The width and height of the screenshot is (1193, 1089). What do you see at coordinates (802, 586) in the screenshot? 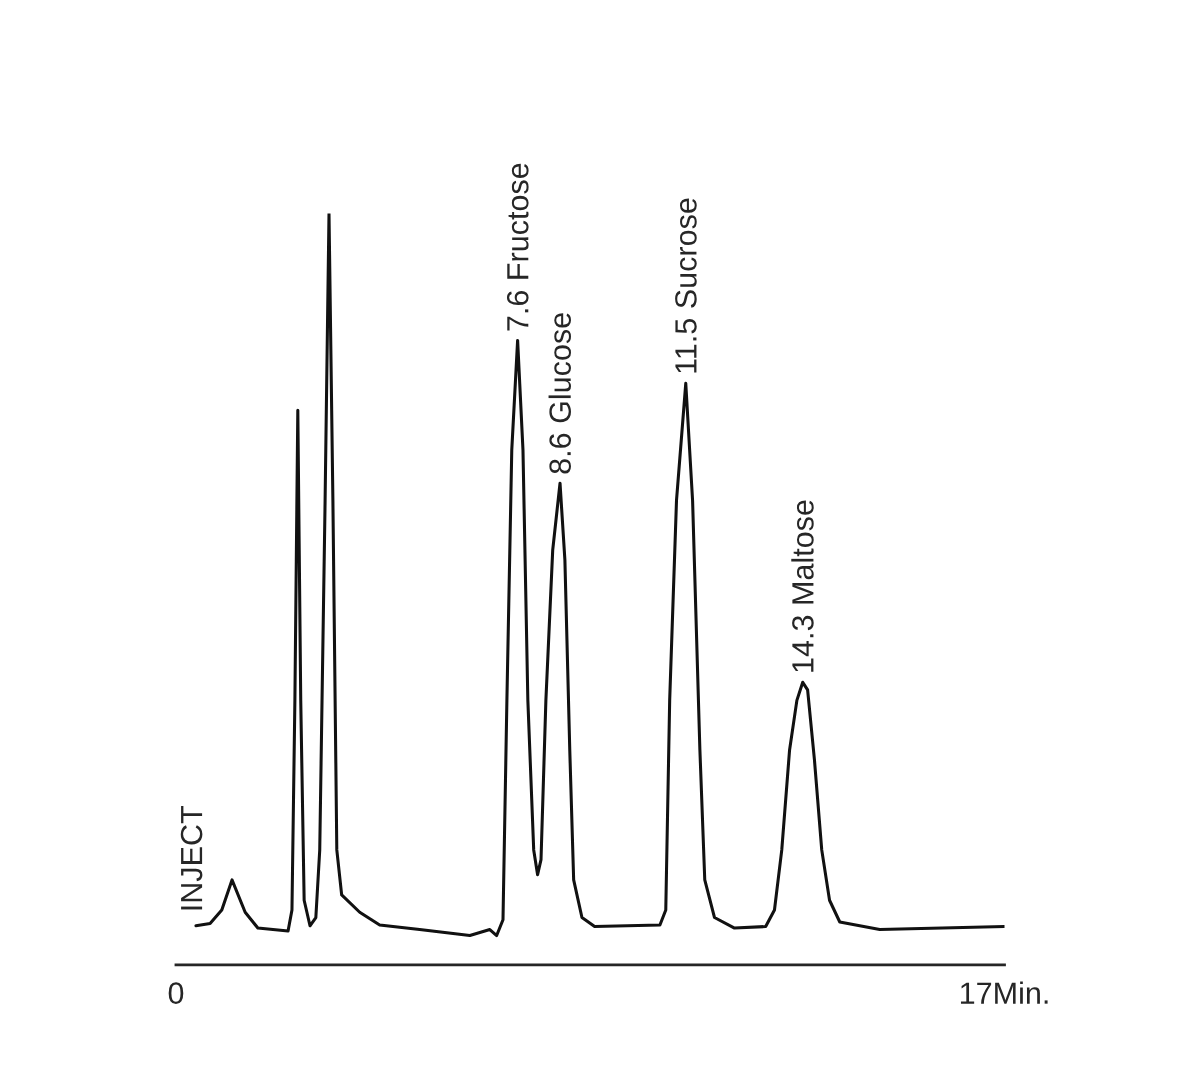
I see `annotation: 14.3 Maltose` at bounding box center [802, 586].